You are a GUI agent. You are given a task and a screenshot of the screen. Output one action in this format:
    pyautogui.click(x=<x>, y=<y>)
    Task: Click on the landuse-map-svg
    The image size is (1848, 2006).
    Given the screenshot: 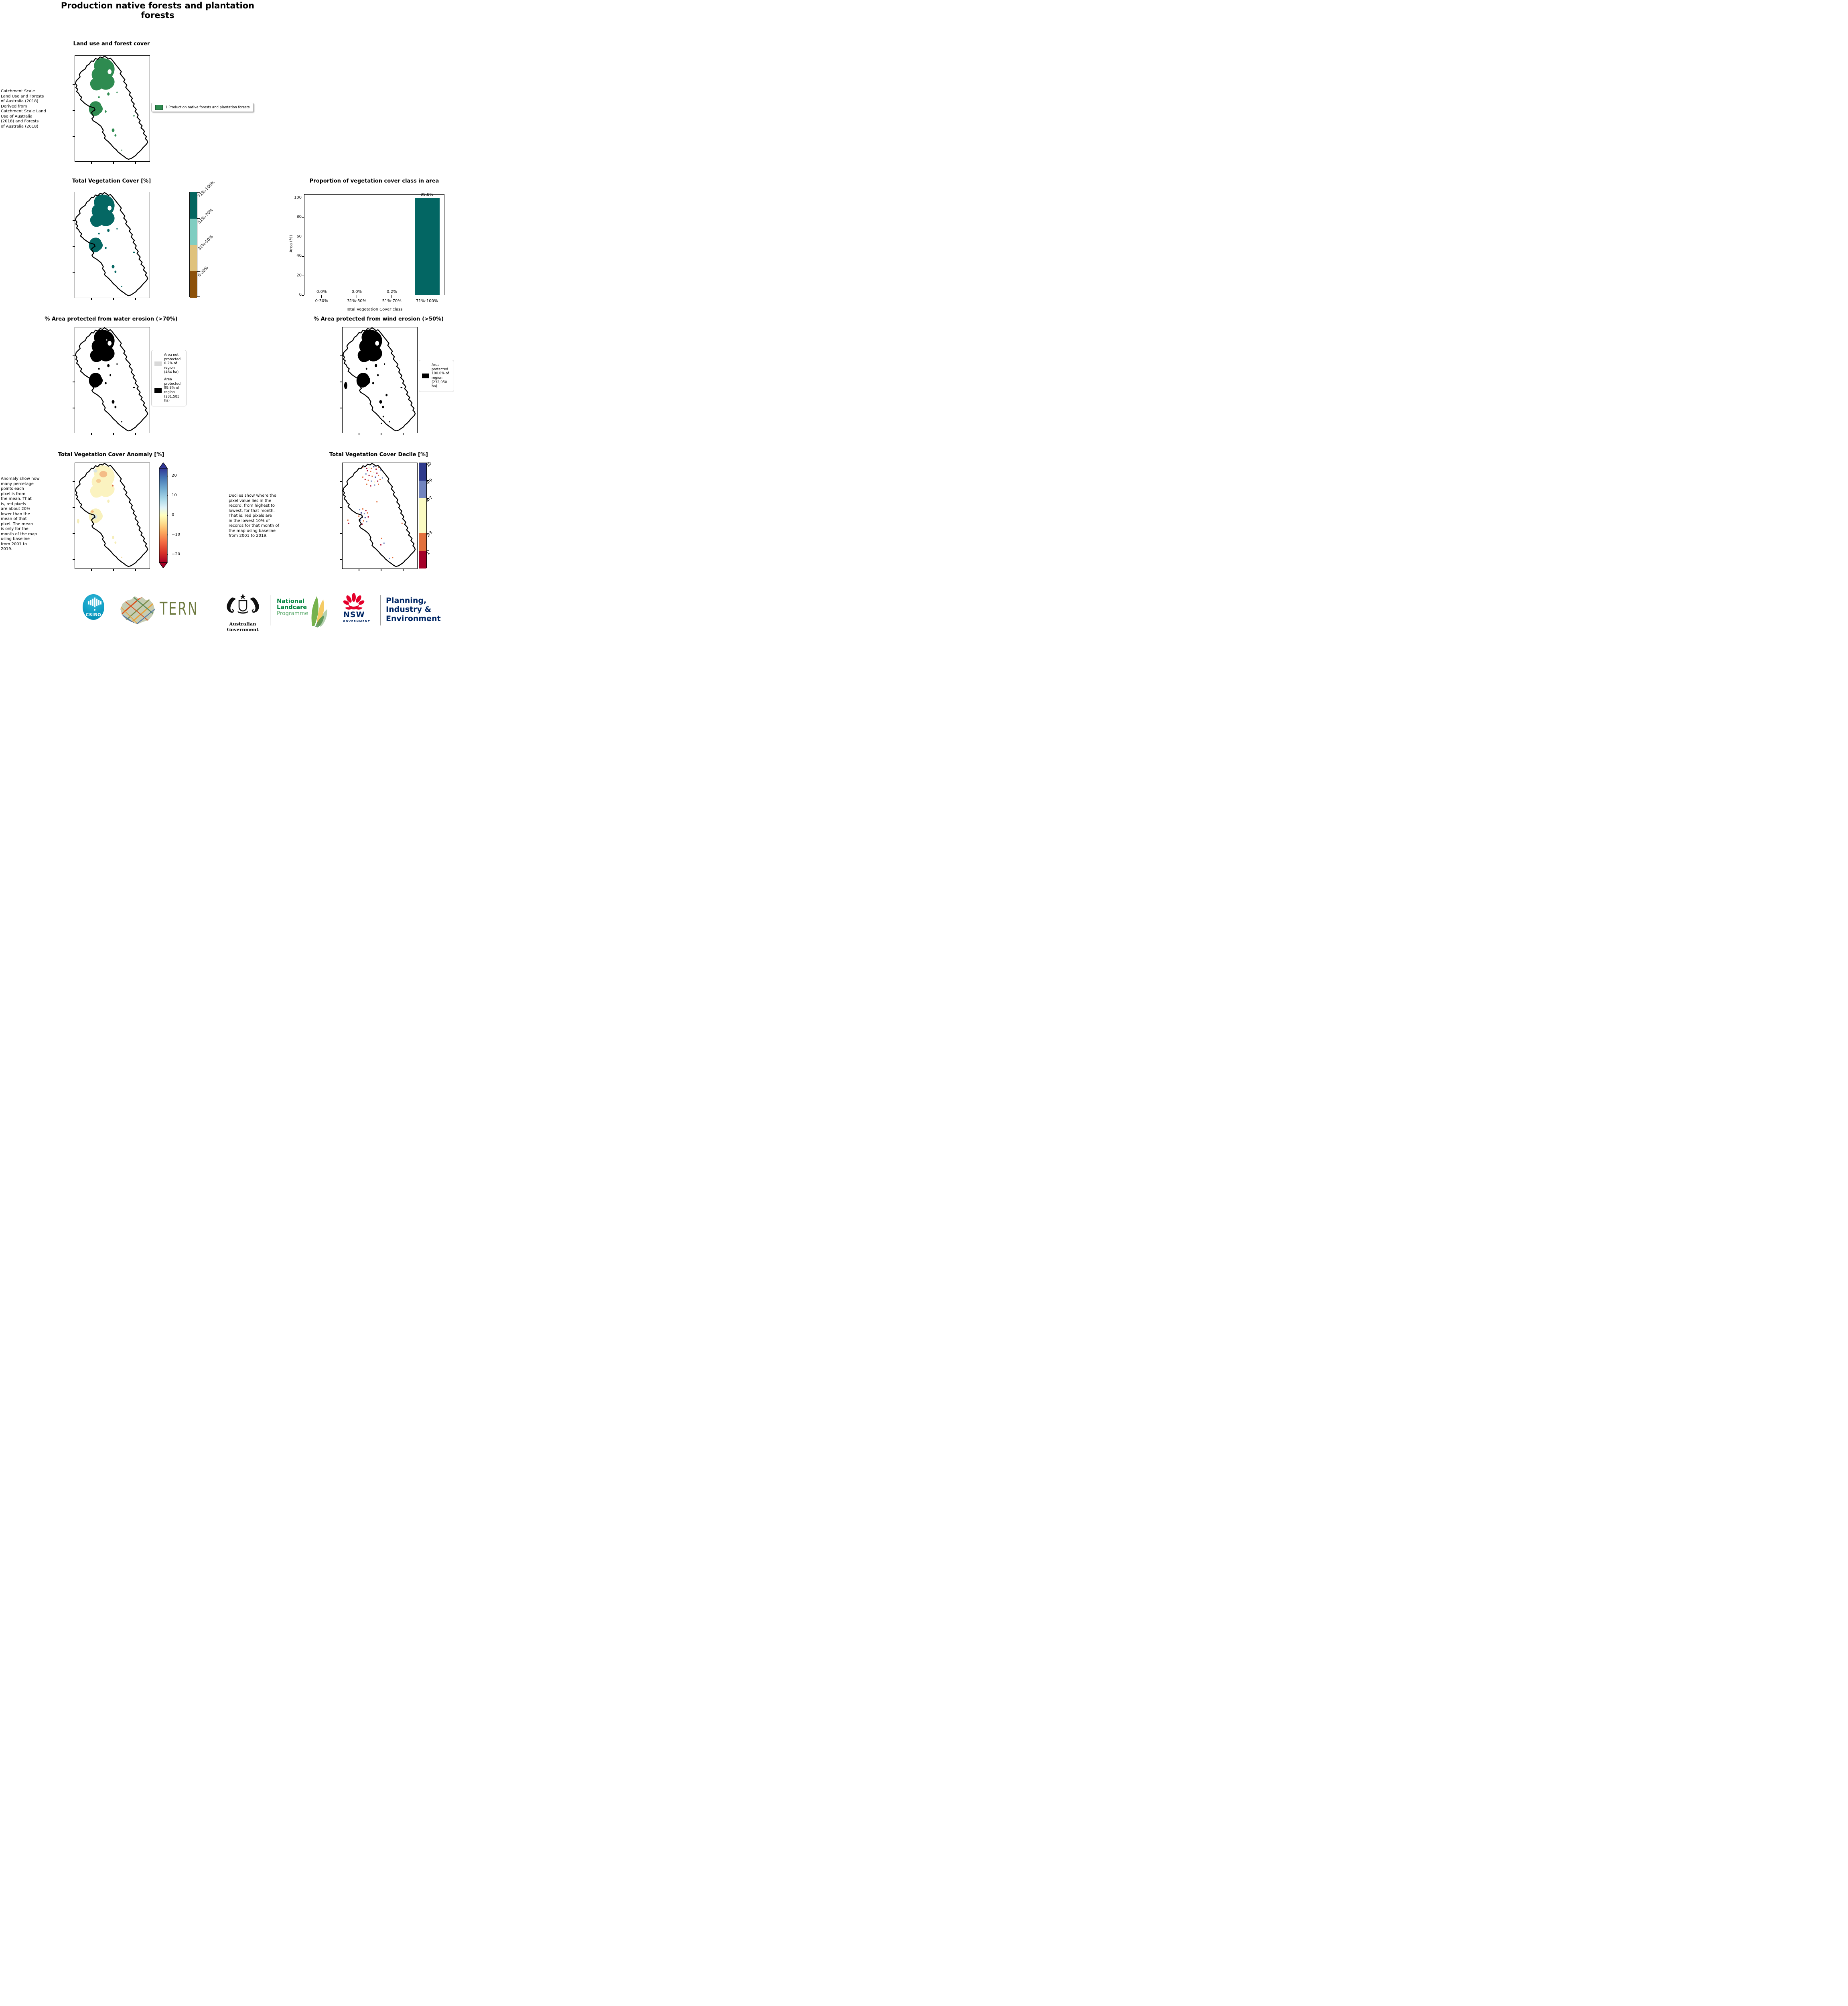 What is the action you would take?
    pyautogui.click(x=111, y=108)
    